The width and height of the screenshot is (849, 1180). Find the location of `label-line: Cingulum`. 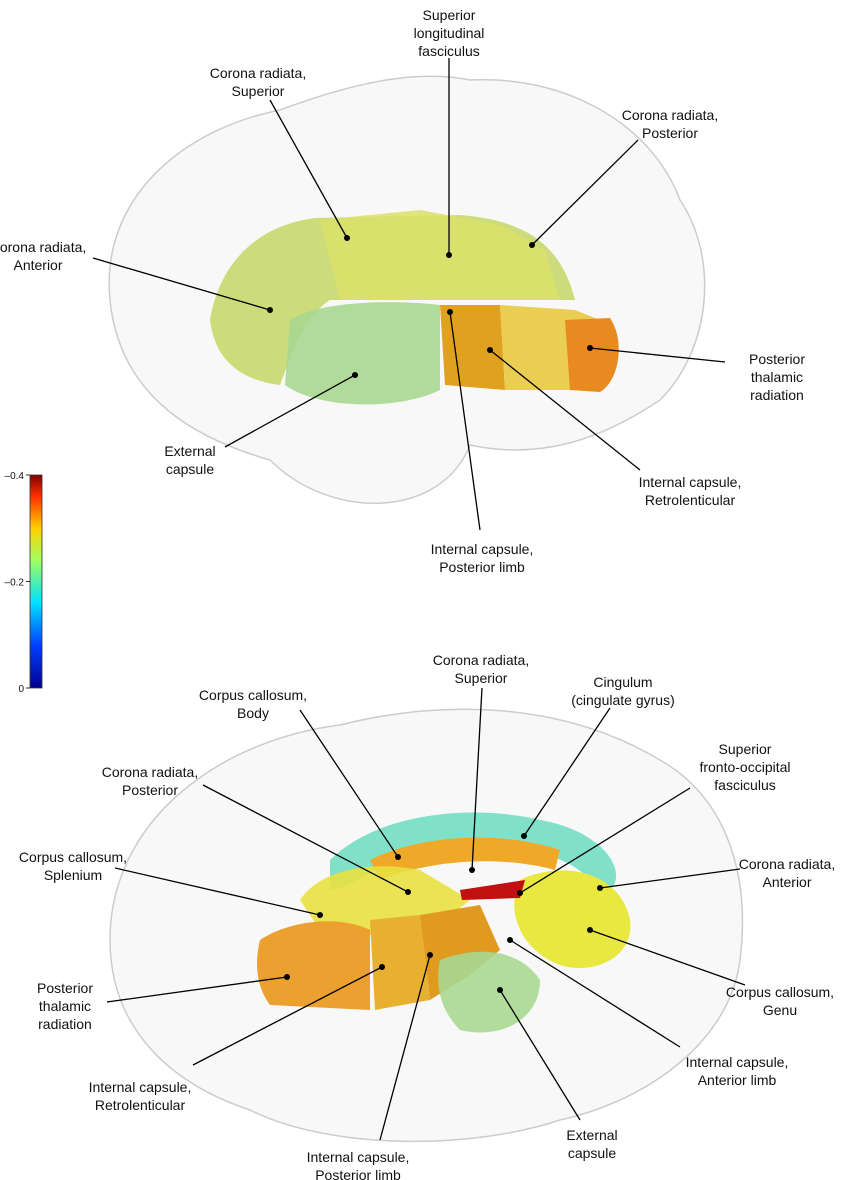

label-line: Cingulum is located at coordinates (622, 682).